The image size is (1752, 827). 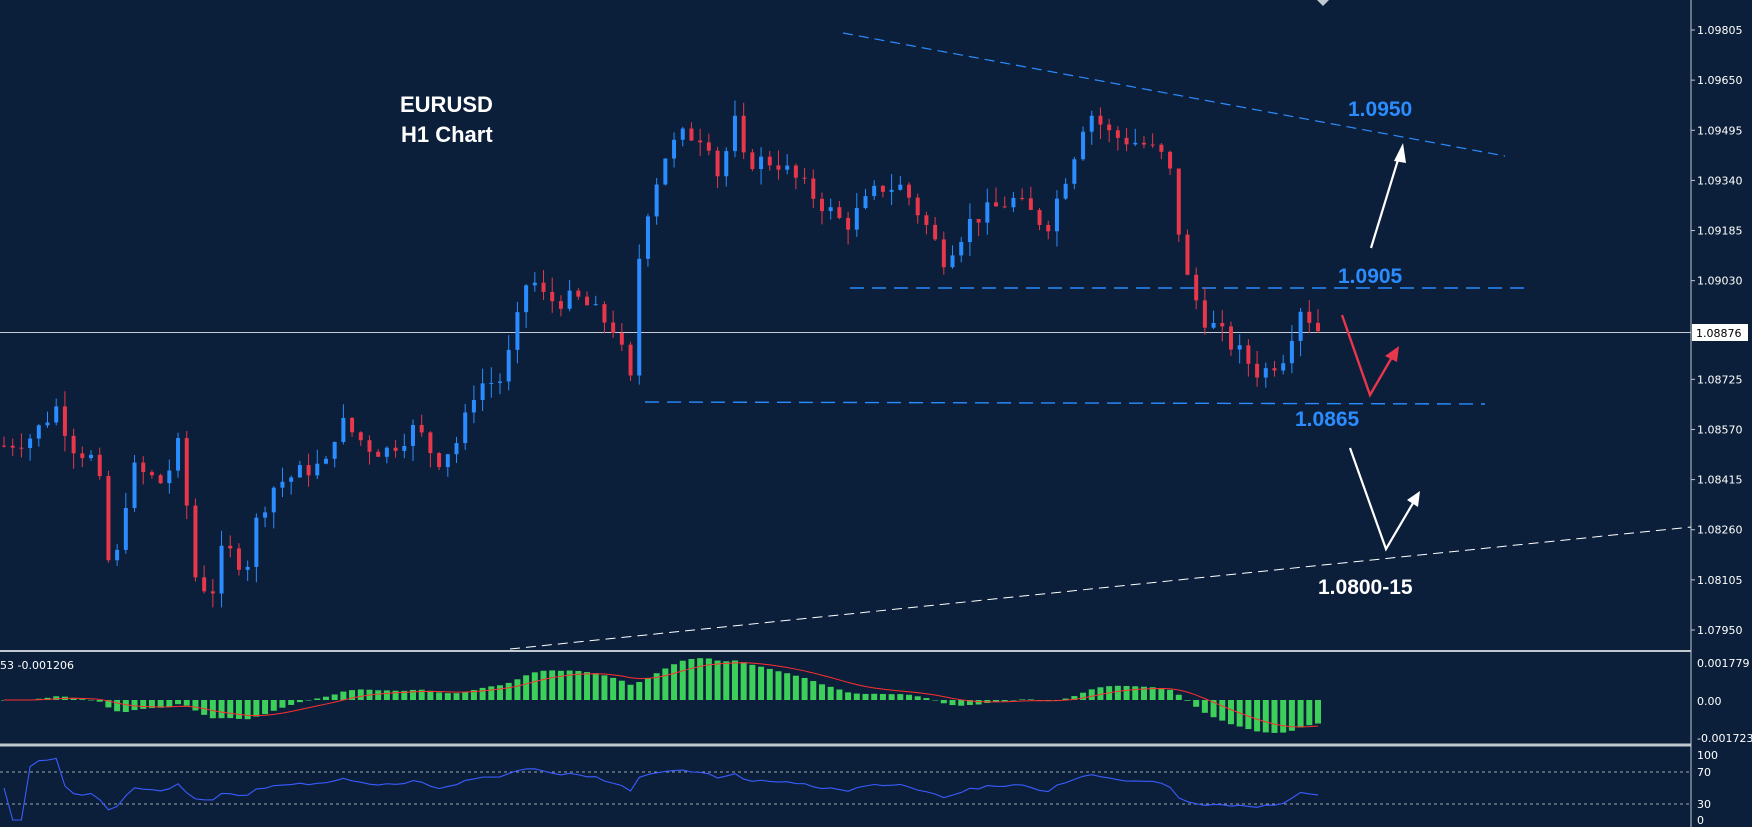 I want to click on price-tick-label: 1.09030, so click(x=1720, y=281).